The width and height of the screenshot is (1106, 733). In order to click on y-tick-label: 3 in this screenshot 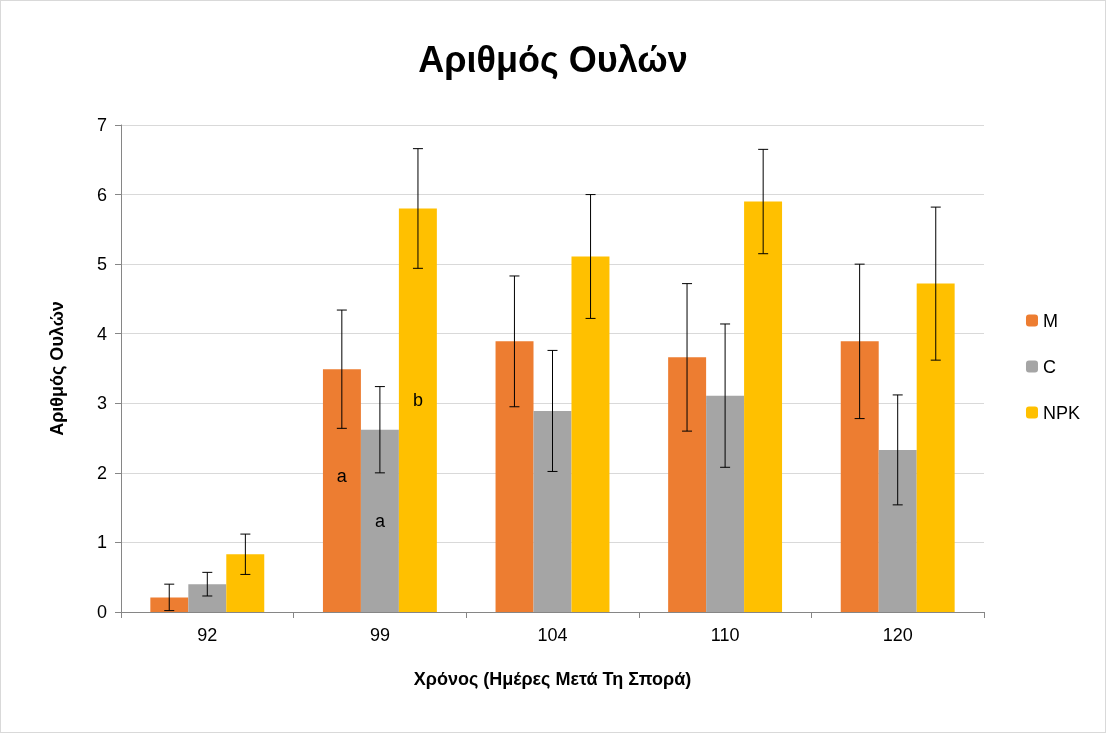, I will do `click(101, 403)`.